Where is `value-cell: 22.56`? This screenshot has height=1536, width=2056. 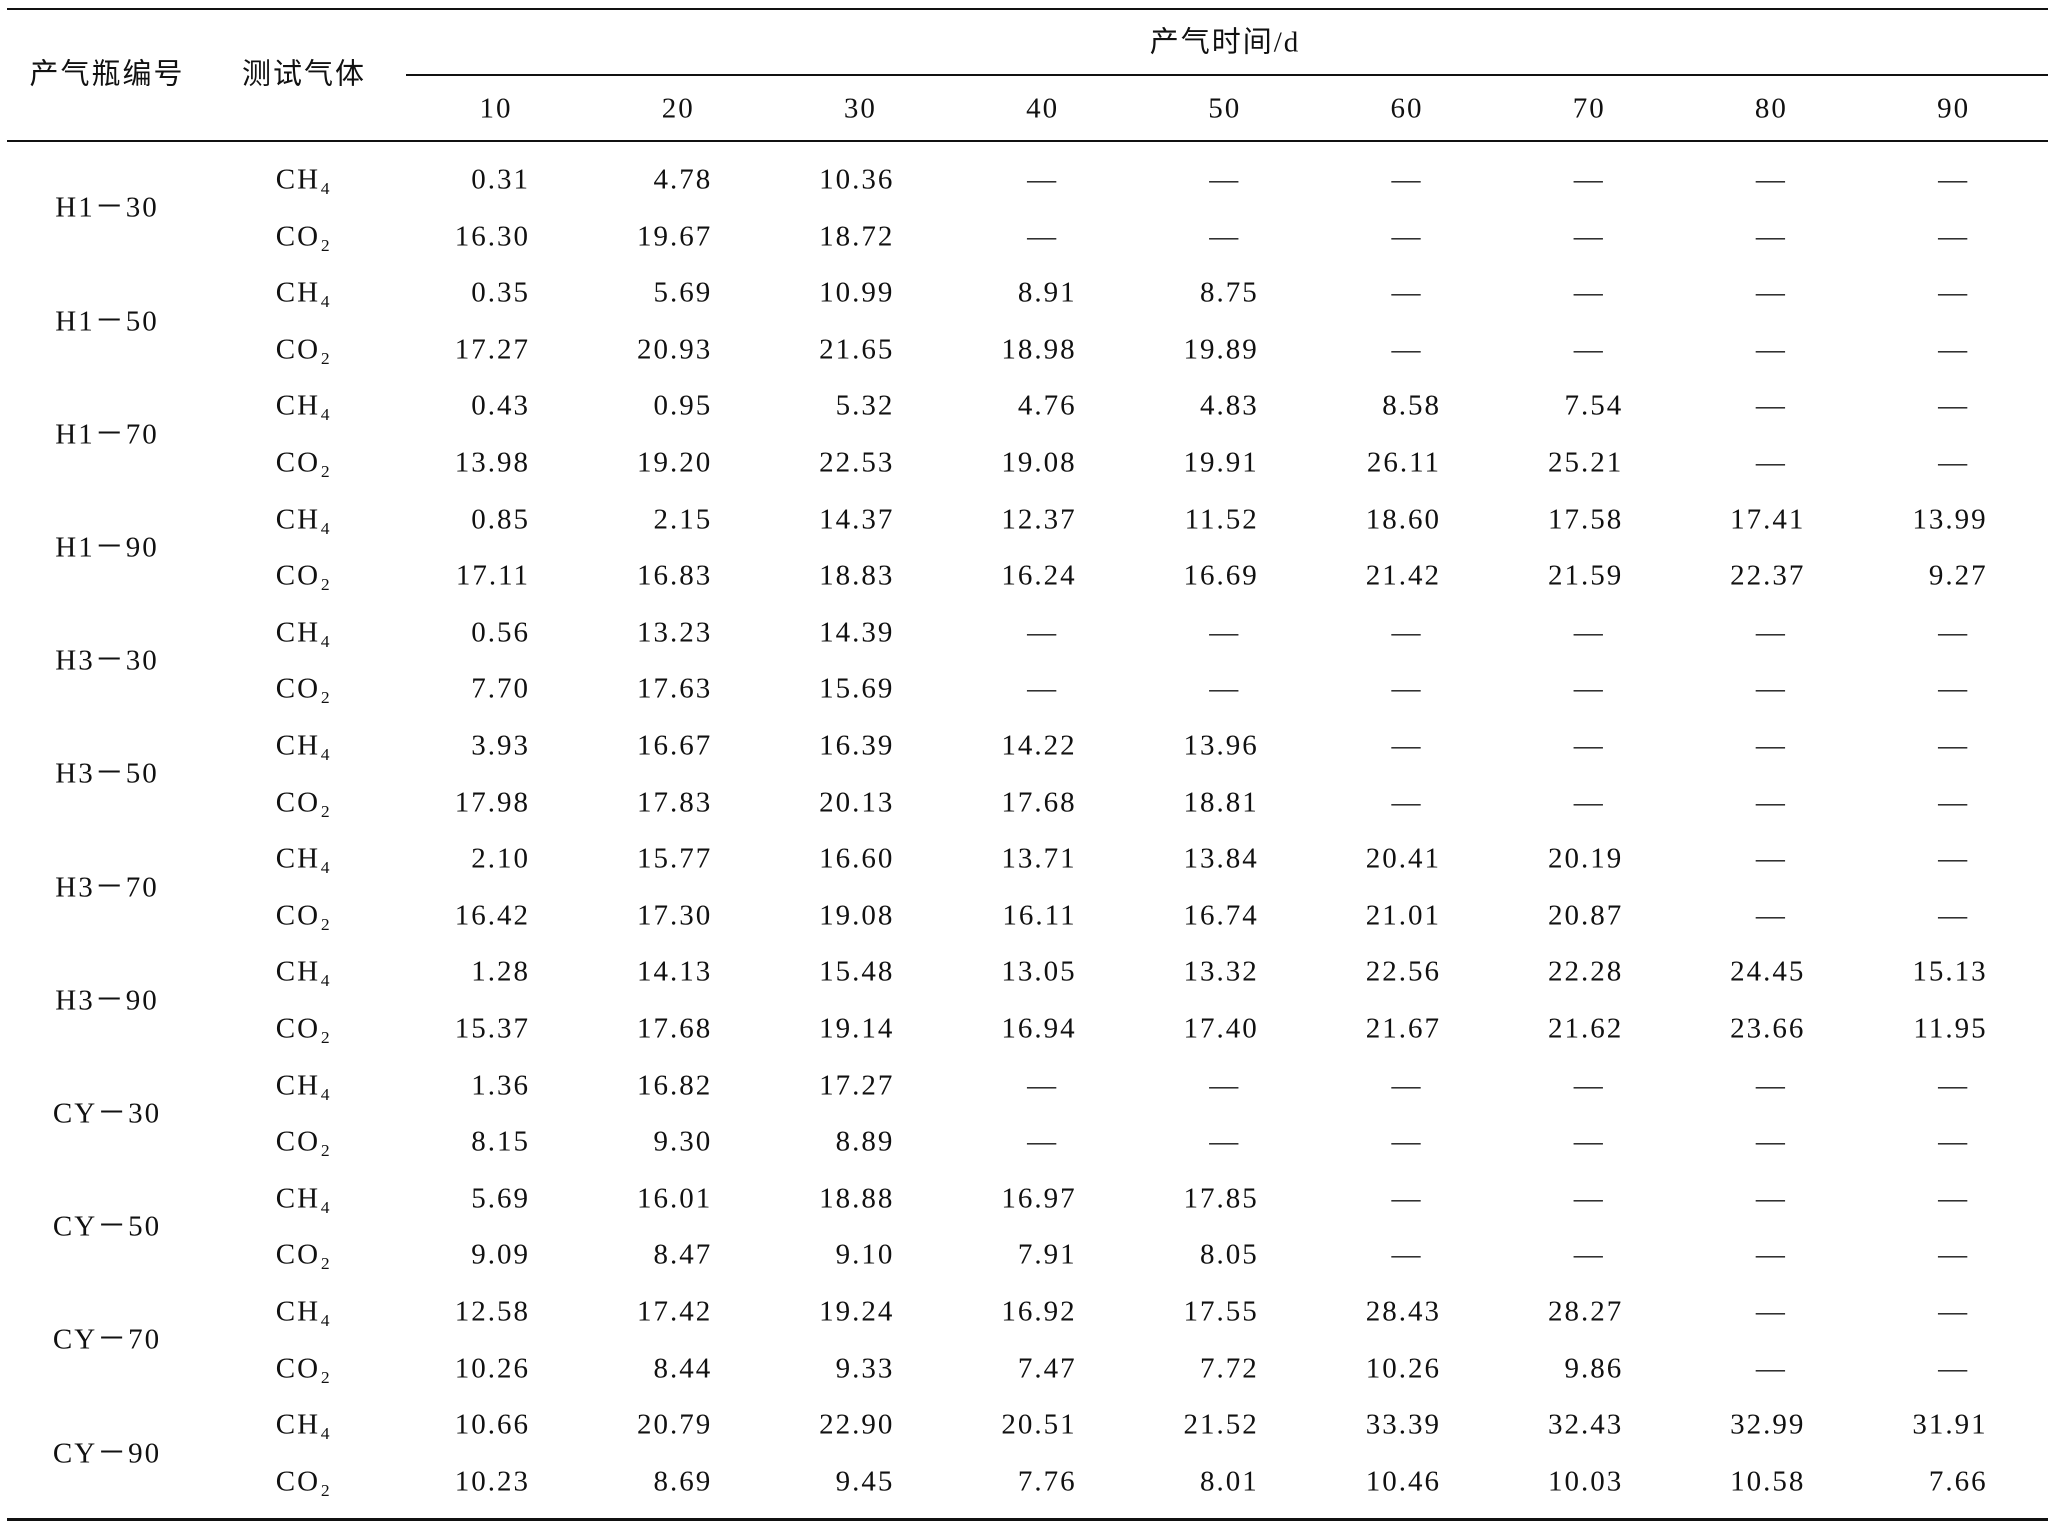 value-cell: 22.56 is located at coordinates (1403, 971).